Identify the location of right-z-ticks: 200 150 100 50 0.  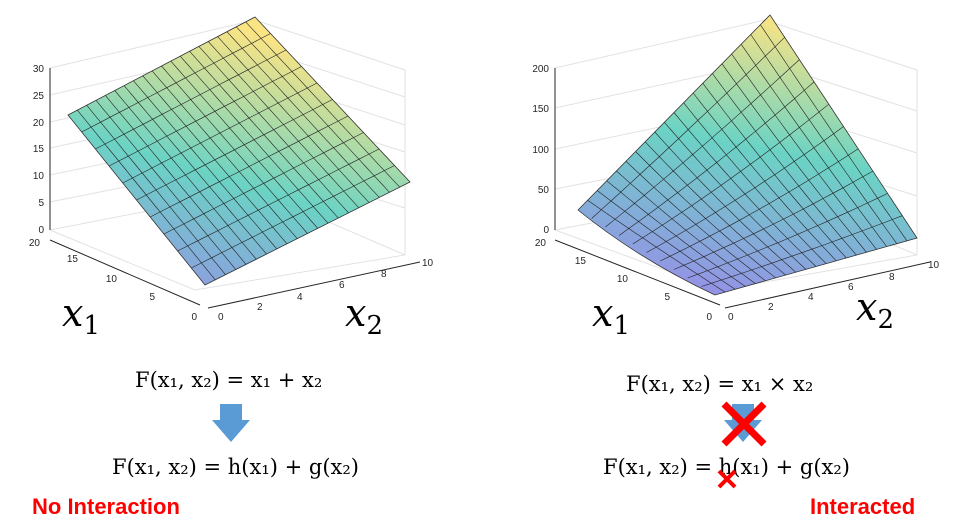
(540, 150).